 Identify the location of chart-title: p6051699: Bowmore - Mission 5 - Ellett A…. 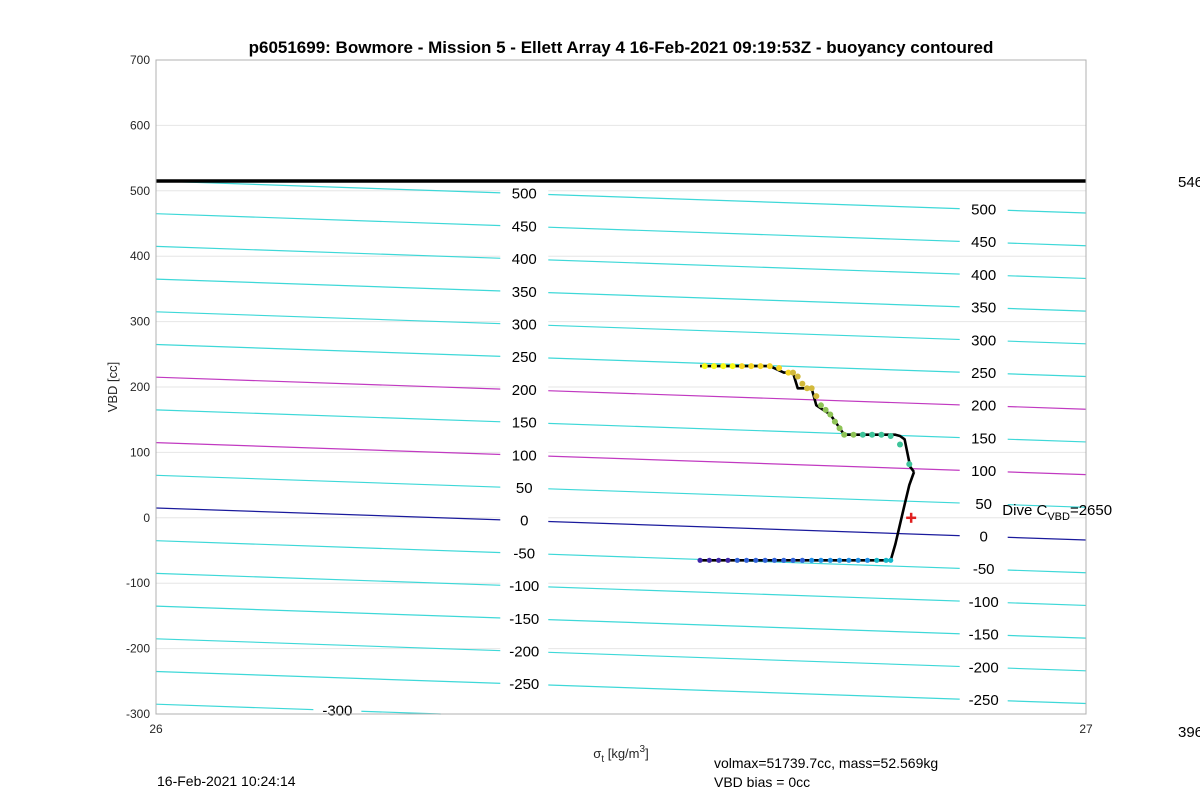
(621, 47).